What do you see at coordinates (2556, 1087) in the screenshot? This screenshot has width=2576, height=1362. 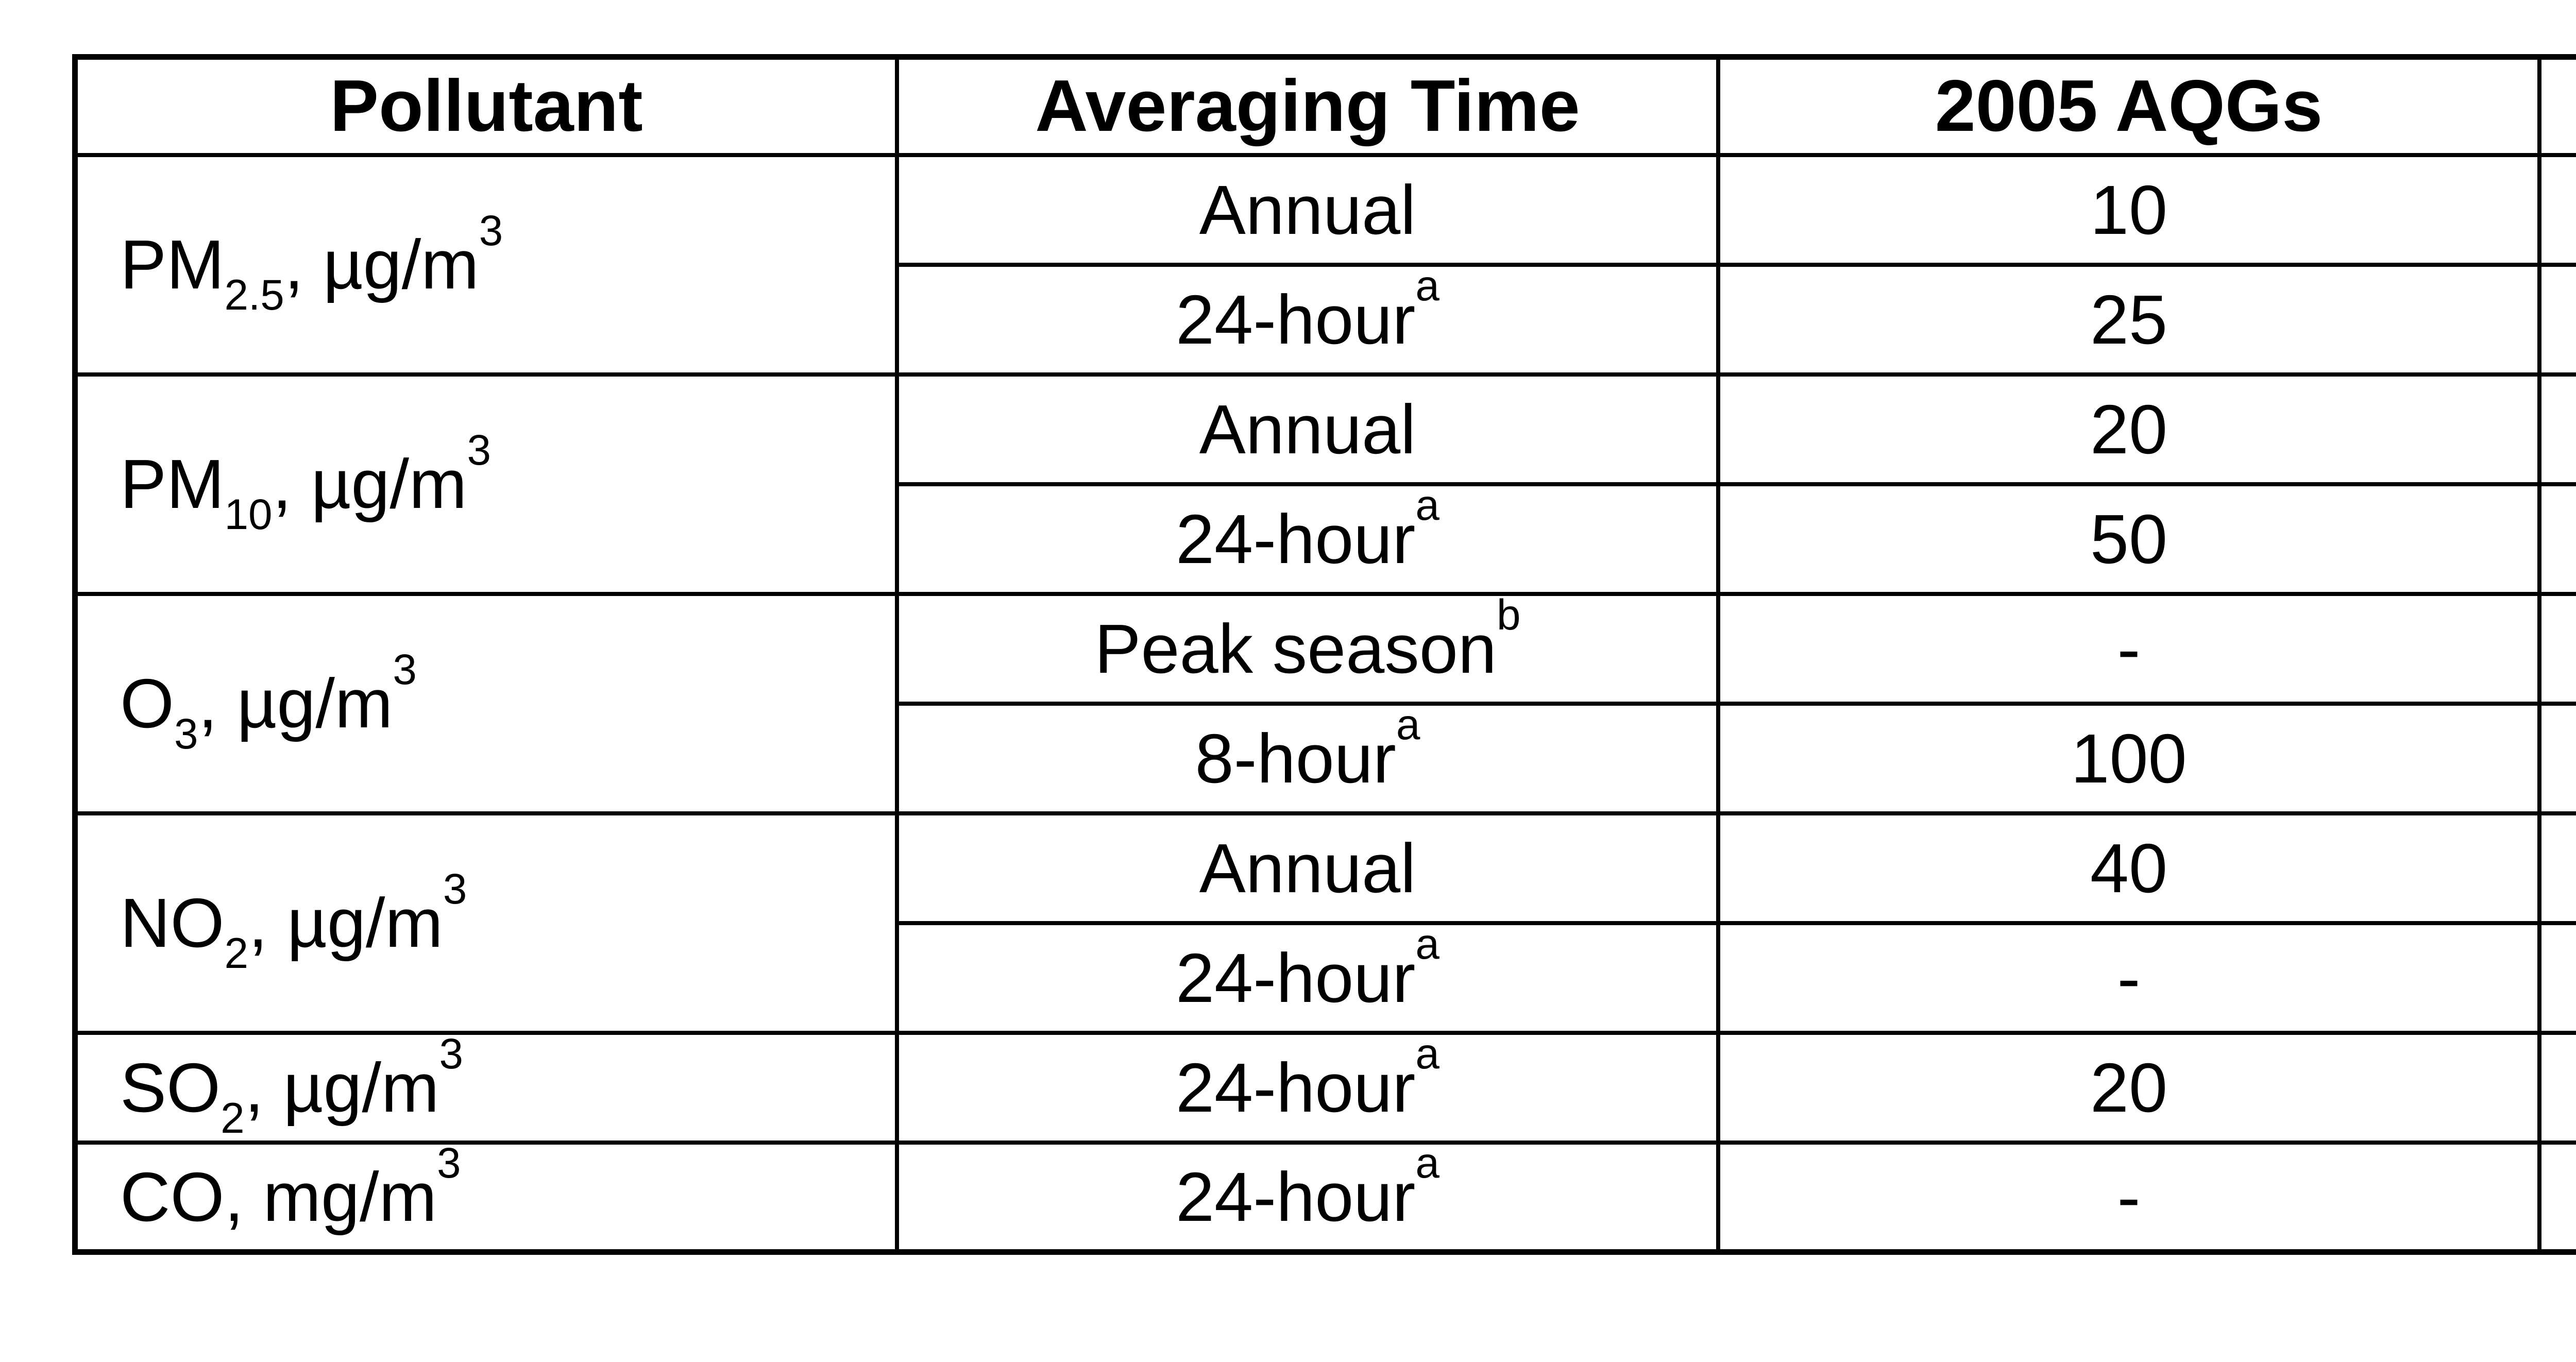 I see `value-2021-cell: 40` at bounding box center [2556, 1087].